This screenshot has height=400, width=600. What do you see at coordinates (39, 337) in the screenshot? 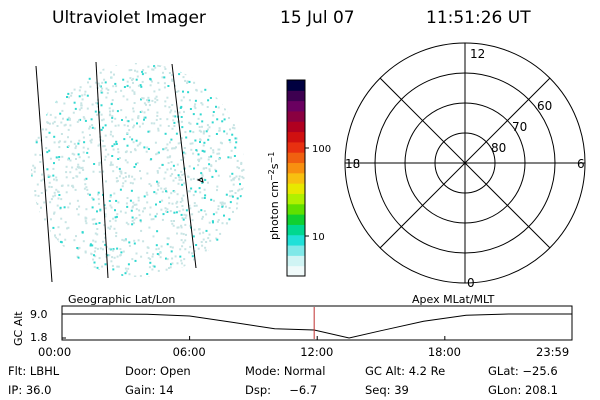
I see `strip-ytick-label: 1.8` at bounding box center [39, 337].